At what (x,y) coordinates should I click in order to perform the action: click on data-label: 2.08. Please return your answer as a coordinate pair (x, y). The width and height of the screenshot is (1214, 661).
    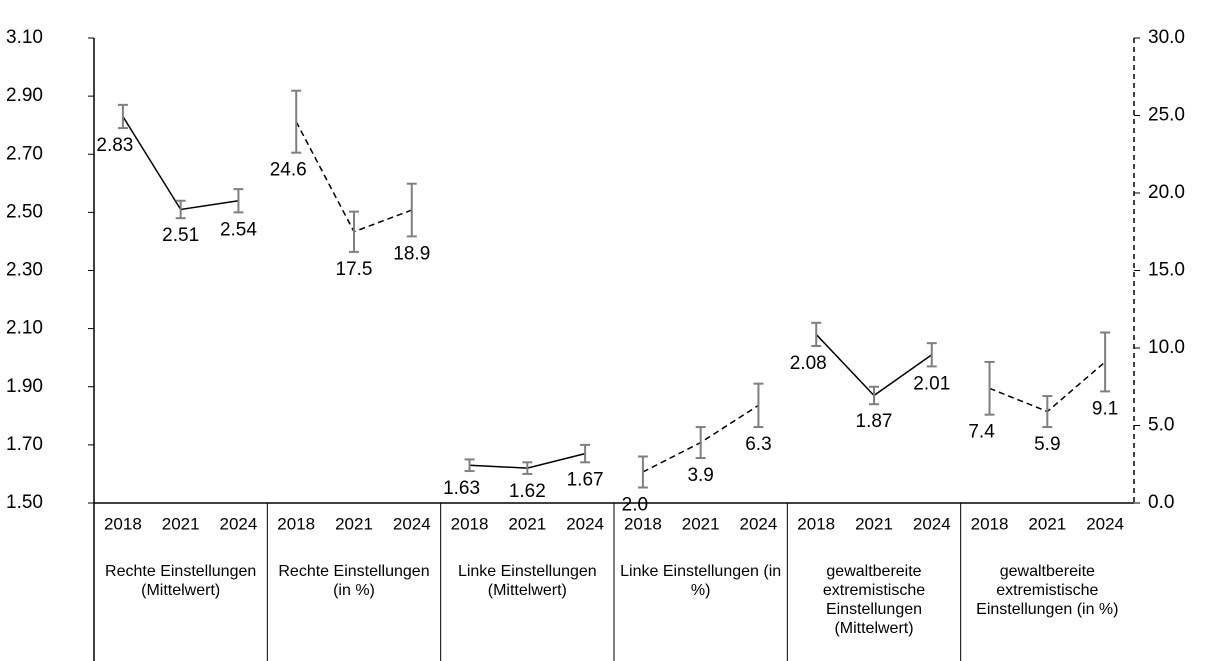
    Looking at the image, I should click on (808, 363).